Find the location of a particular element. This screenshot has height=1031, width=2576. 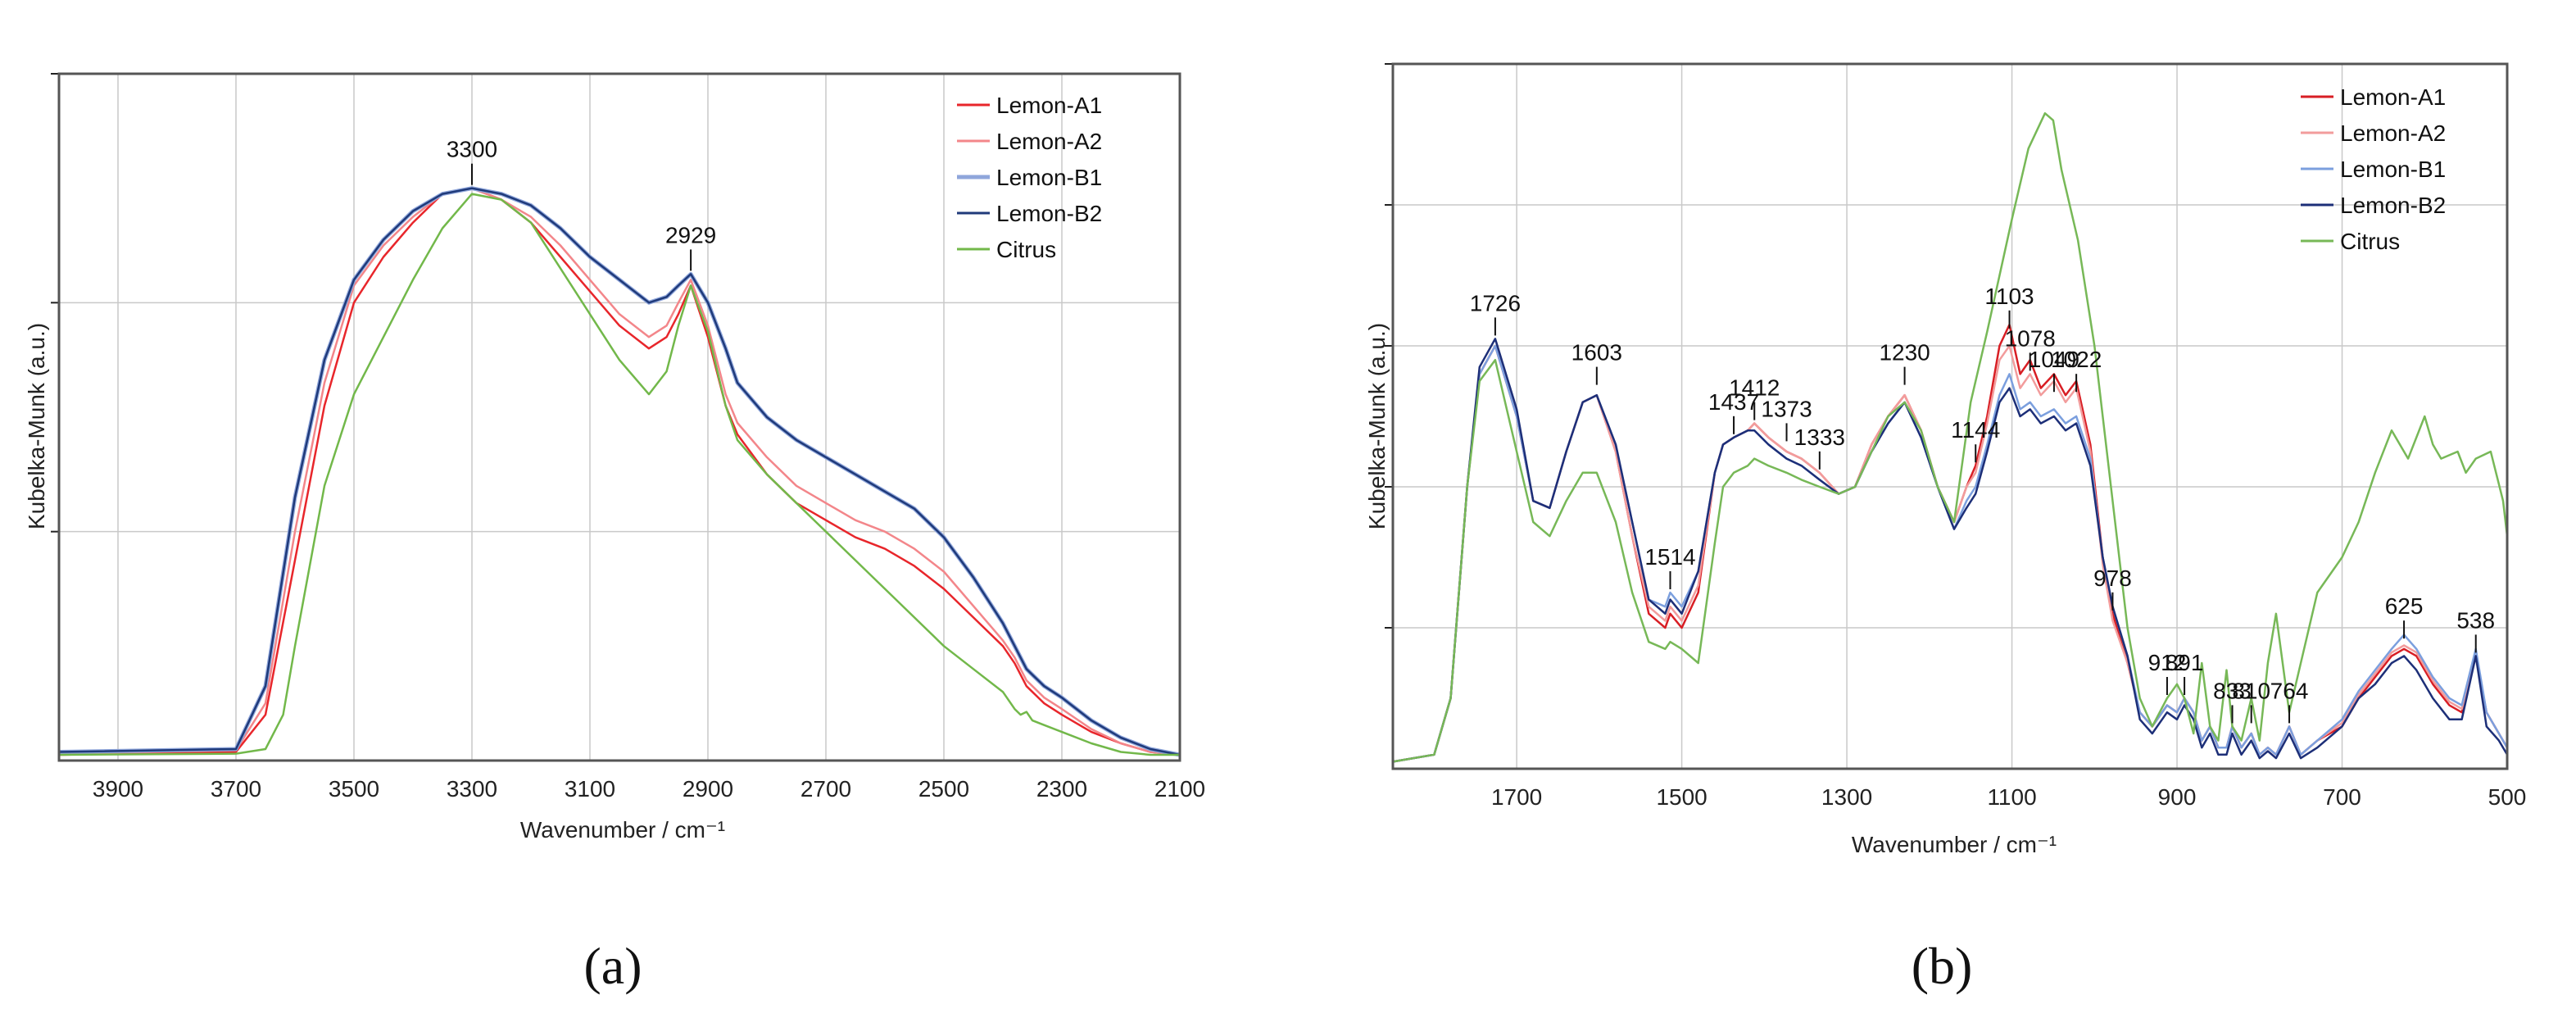

p1-annotation-1078: 1078 is located at coordinates (2030, 338).